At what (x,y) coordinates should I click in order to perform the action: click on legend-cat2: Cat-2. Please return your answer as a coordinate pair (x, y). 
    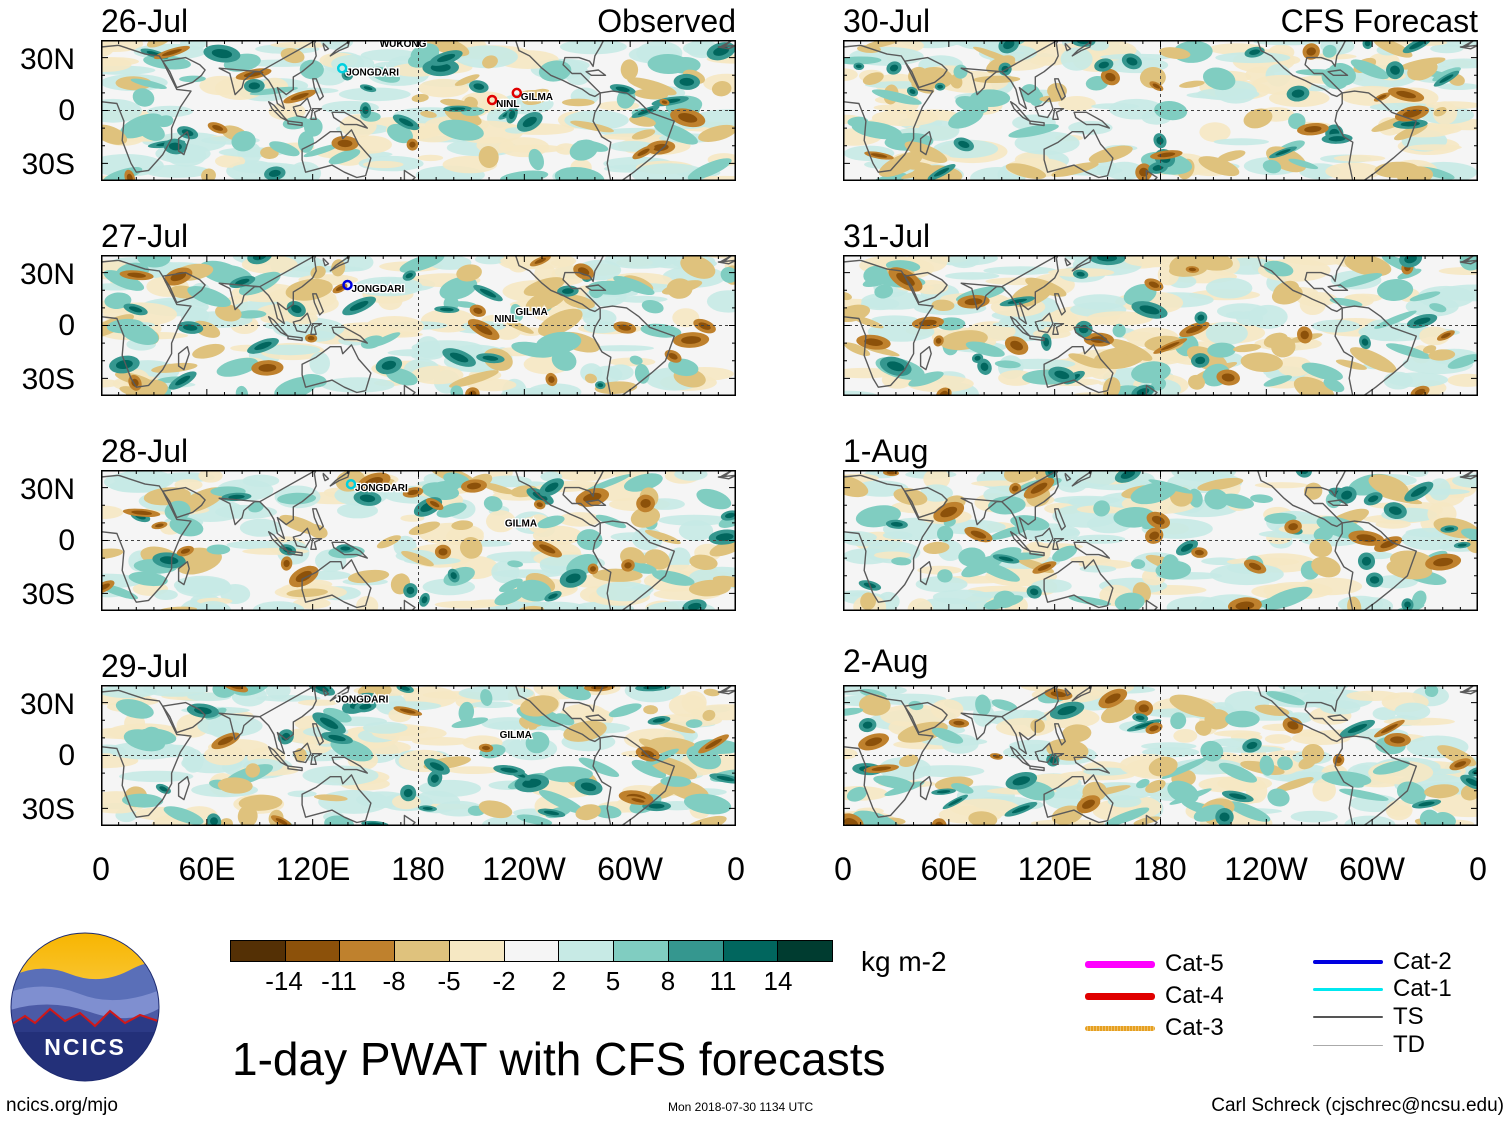
    Looking at the image, I should click on (1382, 962).